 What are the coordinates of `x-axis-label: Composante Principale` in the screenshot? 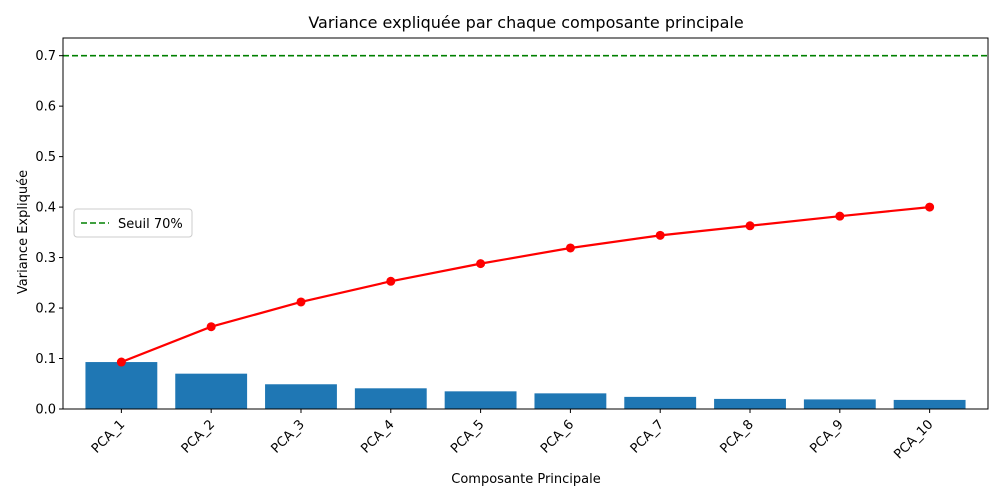 It's located at (526, 479).